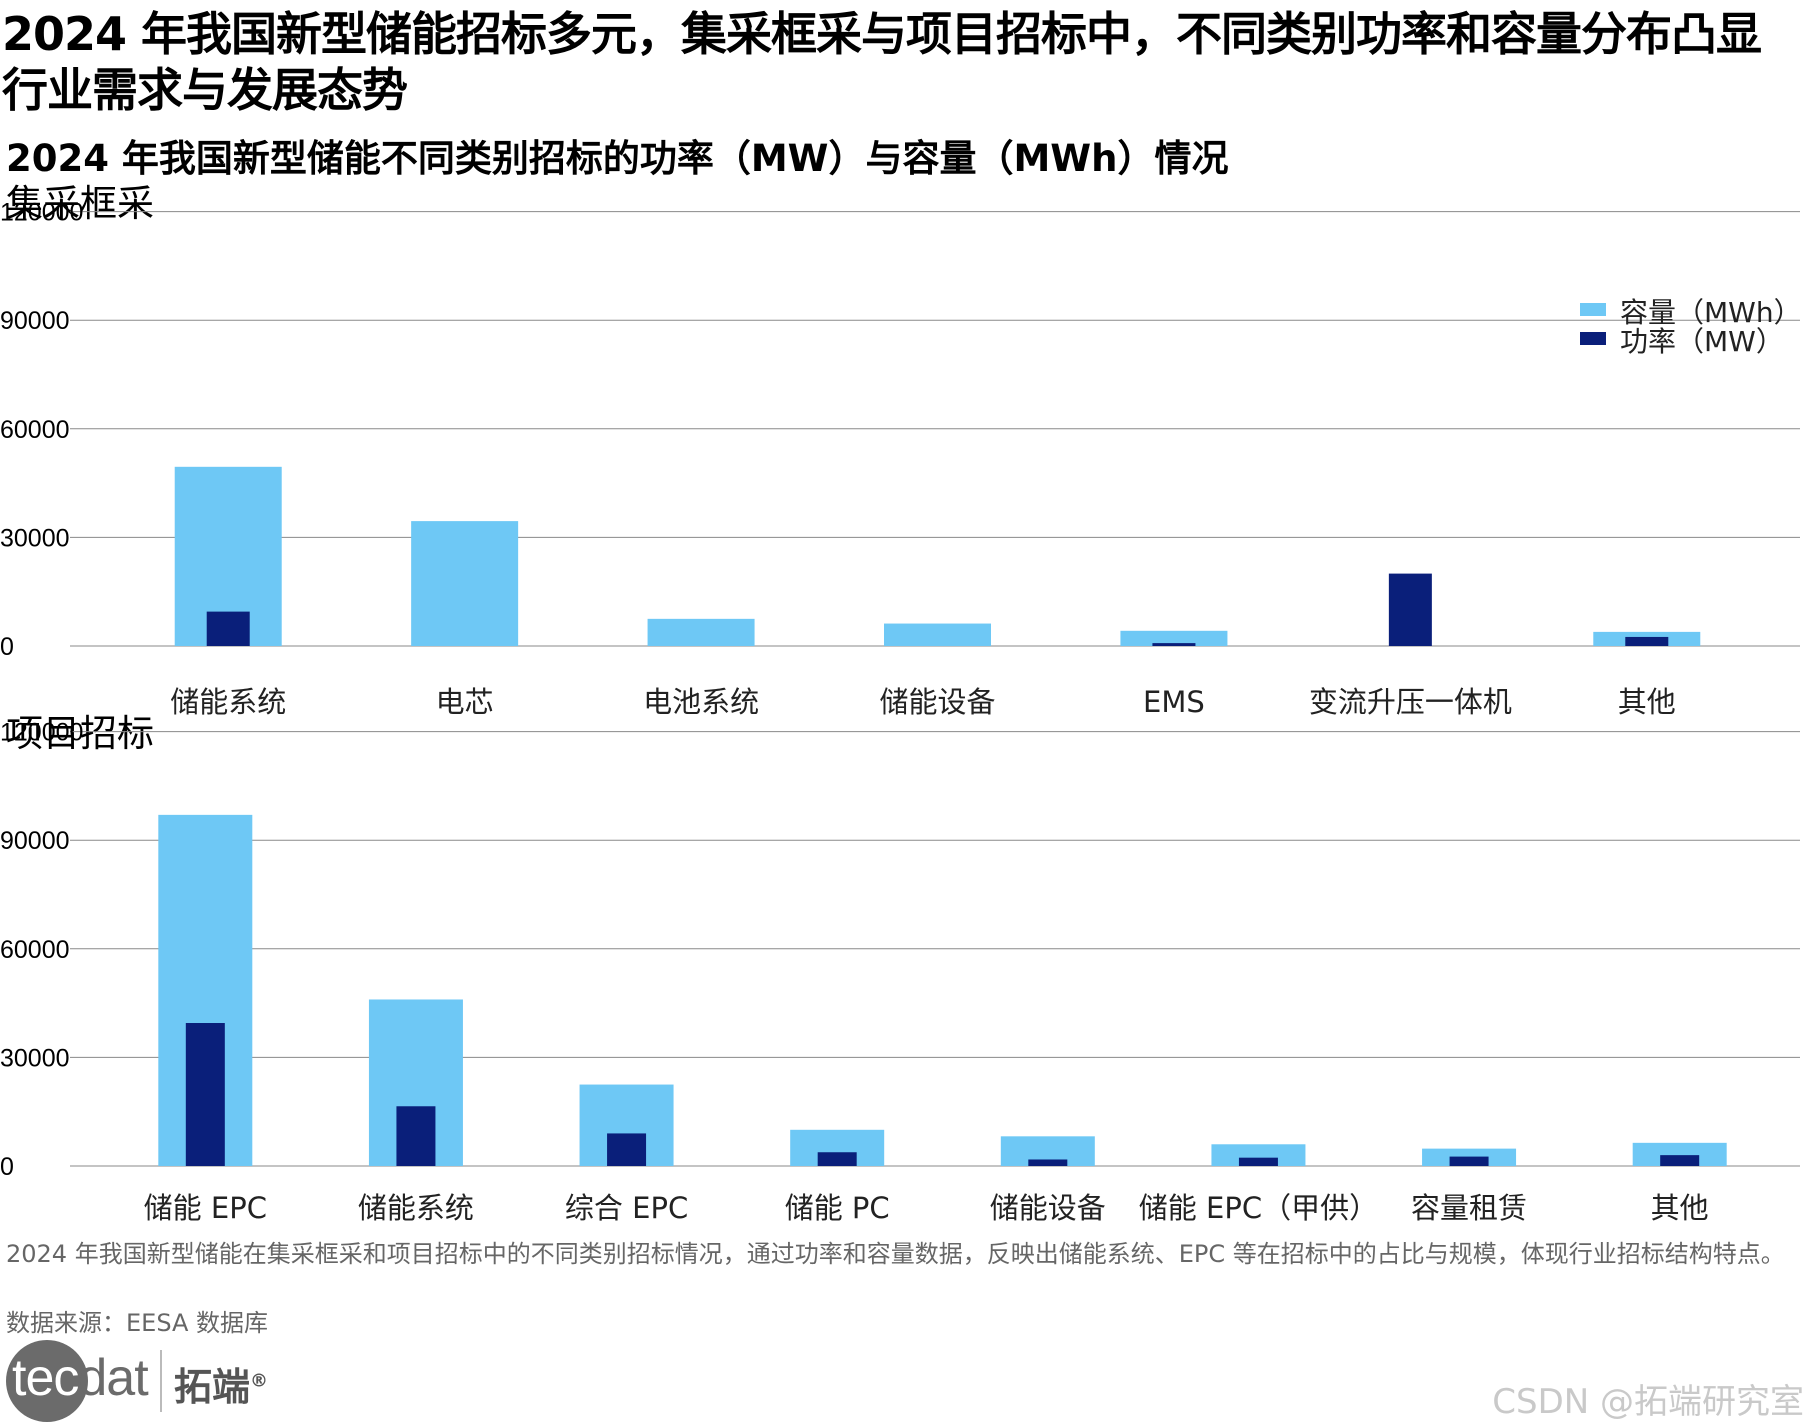  I want to click on tecdat-logo: tecdat 拓端®, so click(151, 1381).